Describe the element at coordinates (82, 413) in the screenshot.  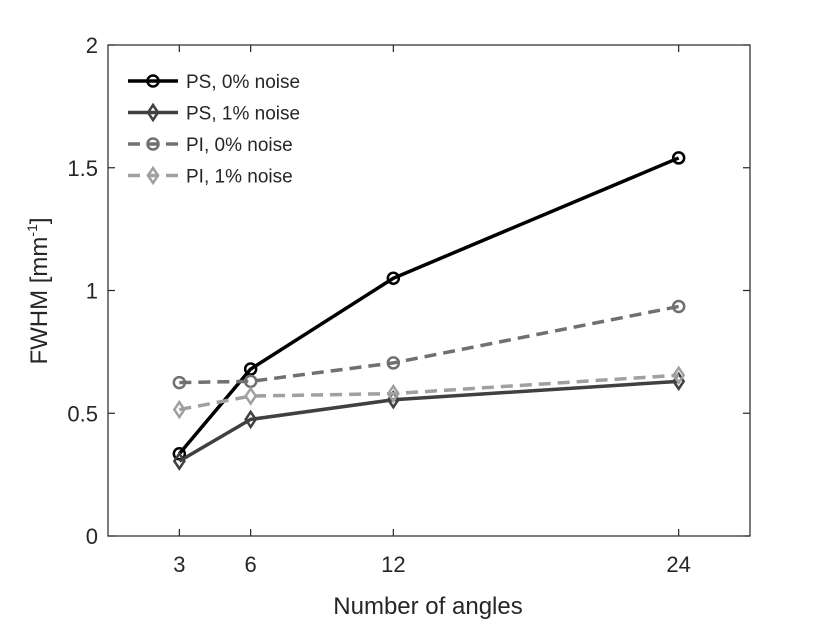
I see `y-tick-label: 0.5` at that location.